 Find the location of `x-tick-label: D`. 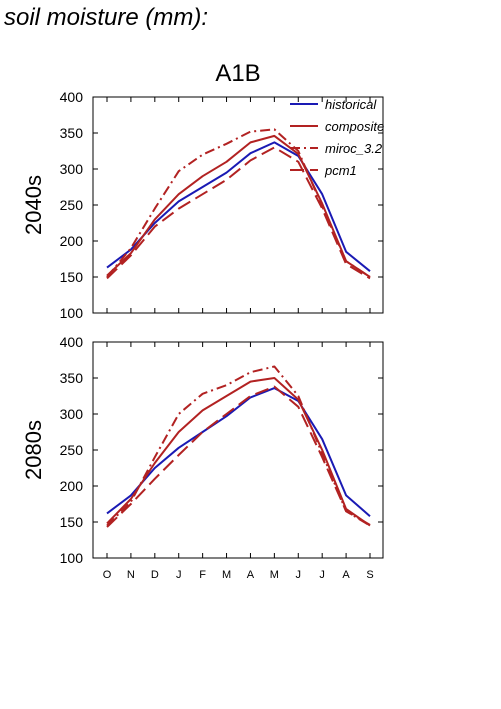

x-tick-label: D is located at coordinates (155, 575).